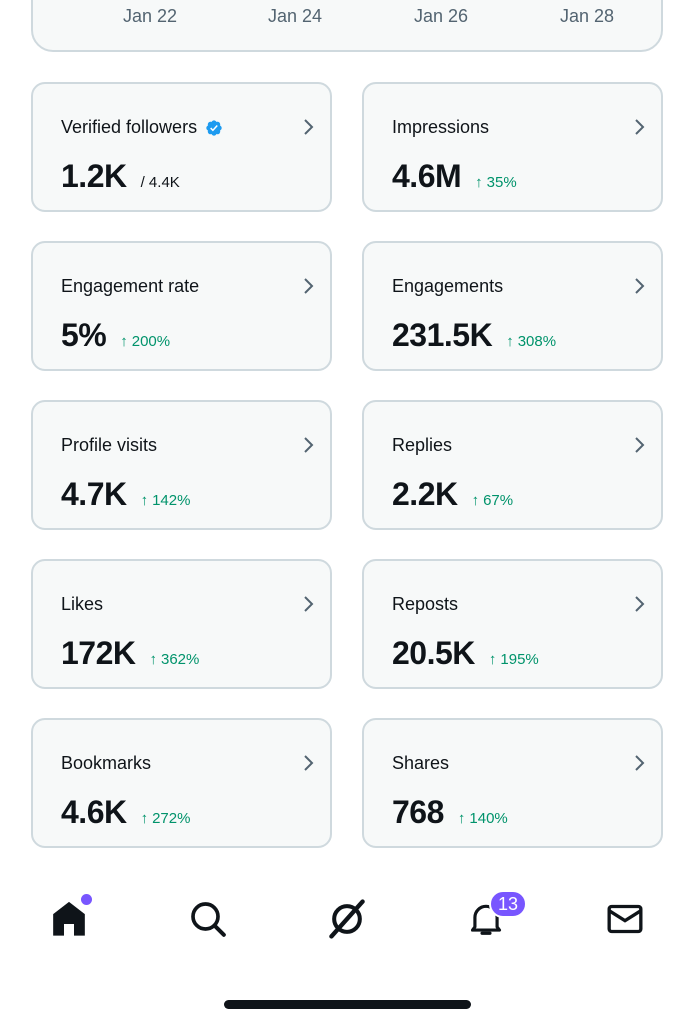 The height and width of the screenshot is (1024, 694). What do you see at coordinates (425, 604) in the screenshot?
I see `stat-label: Reposts` at bounding box center [425, 604].